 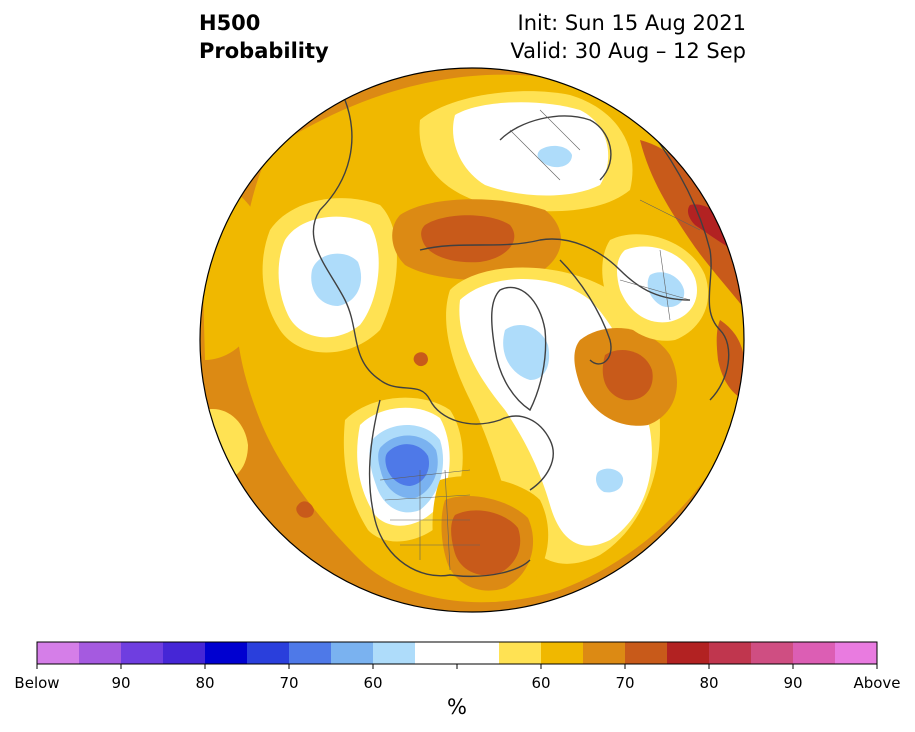 What do you see at coordinates (610, 480) in the screenshot?
I see `region-below-50-atlantic` at bounding box center [610, 480].